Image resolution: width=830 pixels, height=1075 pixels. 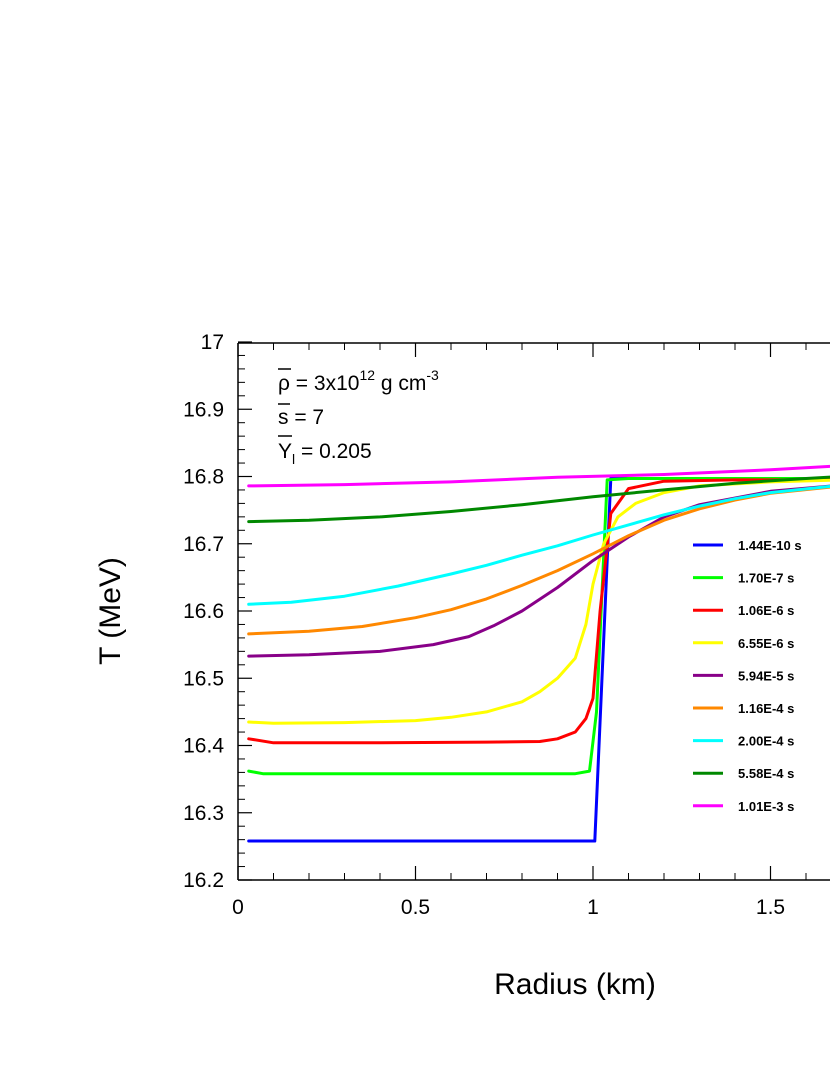 What do you see at coordinates (766, 675) in the screenshot?
I see `legend-label-5: 5.94E-5 s` at bounding box center [766, 675].